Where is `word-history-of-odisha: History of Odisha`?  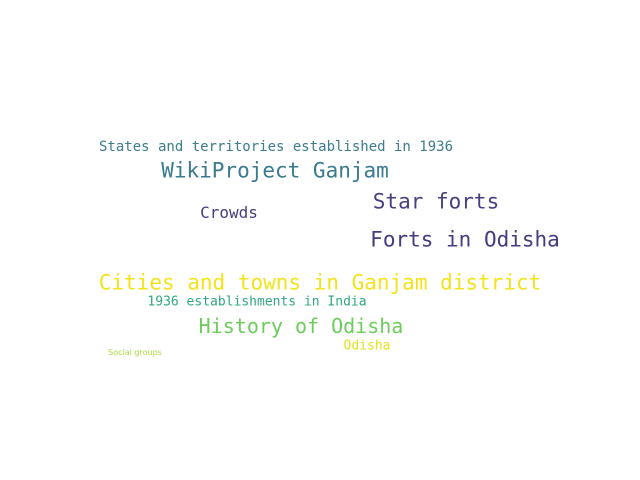 word-history-of-odisha: History of Odisha is located at coordinates (301, 326).